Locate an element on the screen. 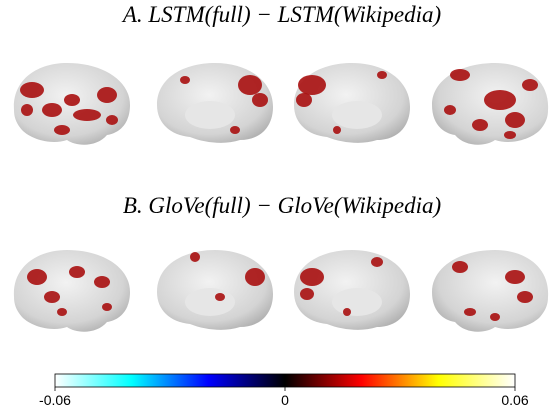 The height and width of the screenshot is (411, 555). tick-label: 0.06 is located at coordinates (514, 400).